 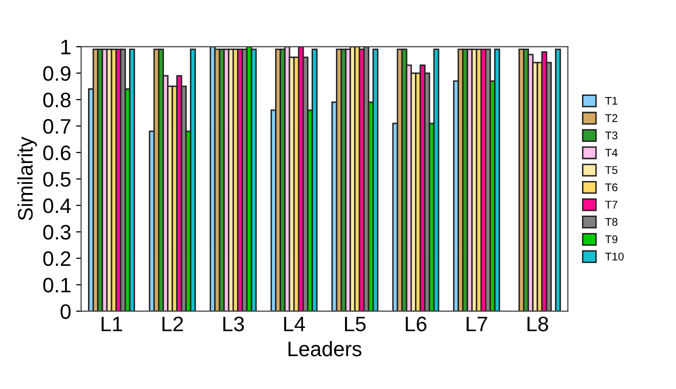 I want to click on x-tick-label: L2, so click(x=172, y=324).